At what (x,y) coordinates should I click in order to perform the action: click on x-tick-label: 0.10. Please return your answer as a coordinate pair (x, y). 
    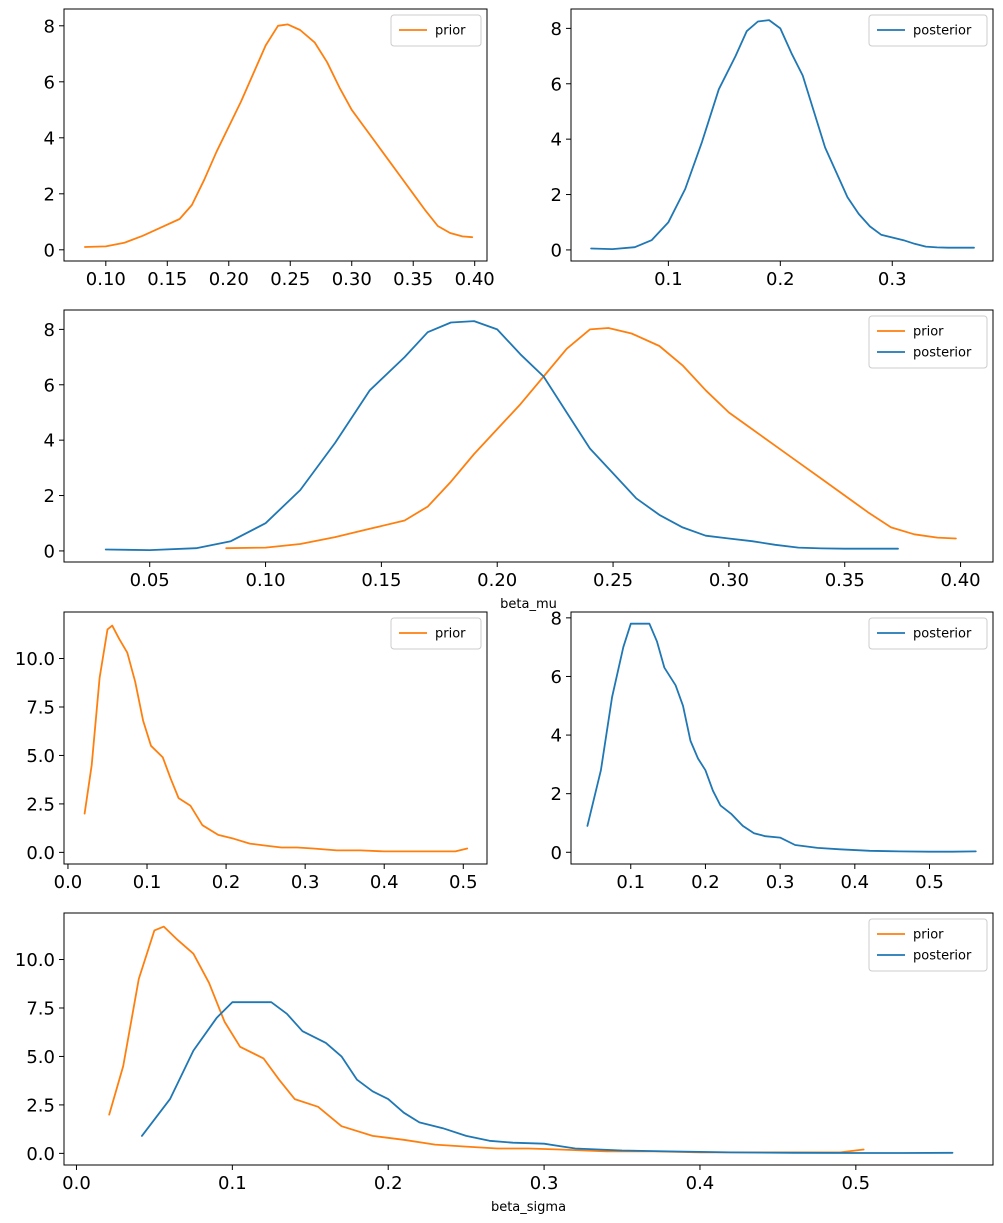
    Looking at the image, I should click on (106, 279).